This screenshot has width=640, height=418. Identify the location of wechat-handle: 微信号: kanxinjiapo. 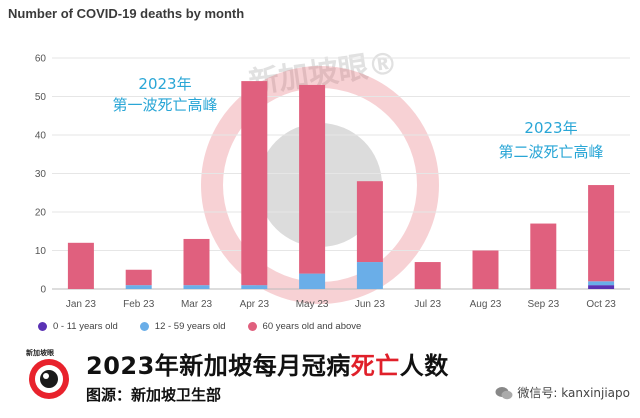
(562, 392).